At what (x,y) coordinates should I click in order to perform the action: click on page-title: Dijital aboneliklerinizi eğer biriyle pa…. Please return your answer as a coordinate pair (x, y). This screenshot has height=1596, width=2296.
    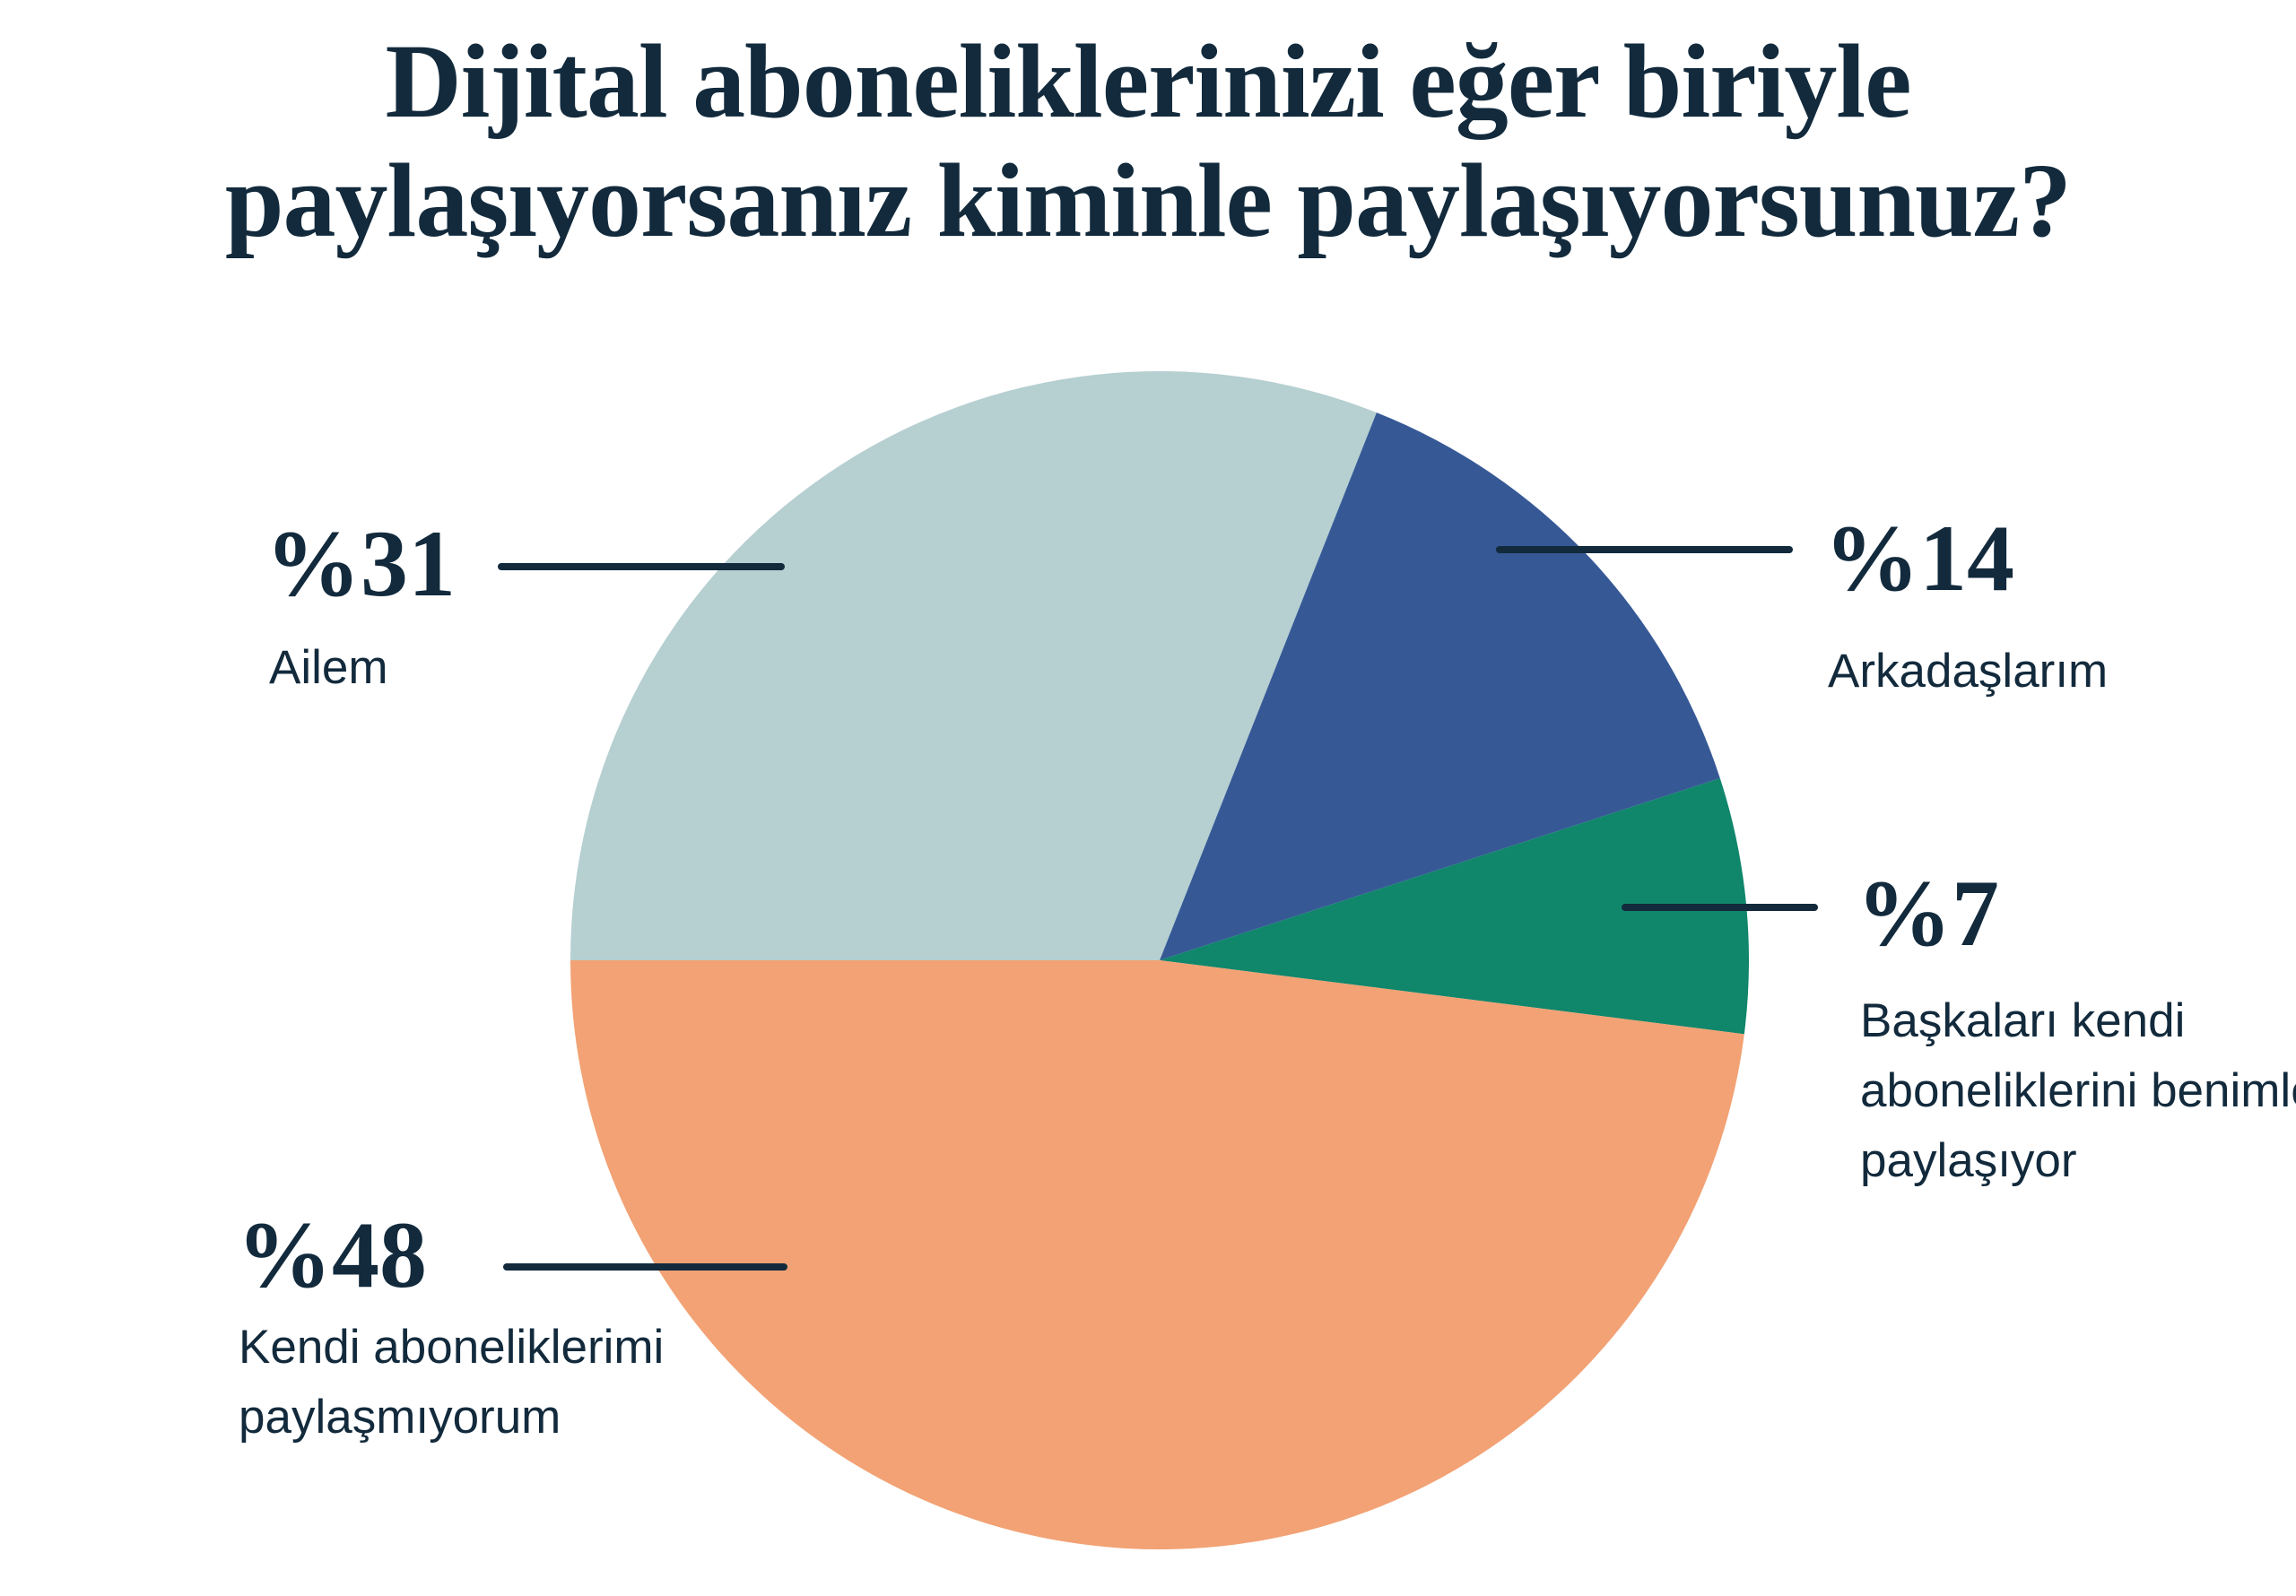
    Looking at the image, I should click on (1148, 141).